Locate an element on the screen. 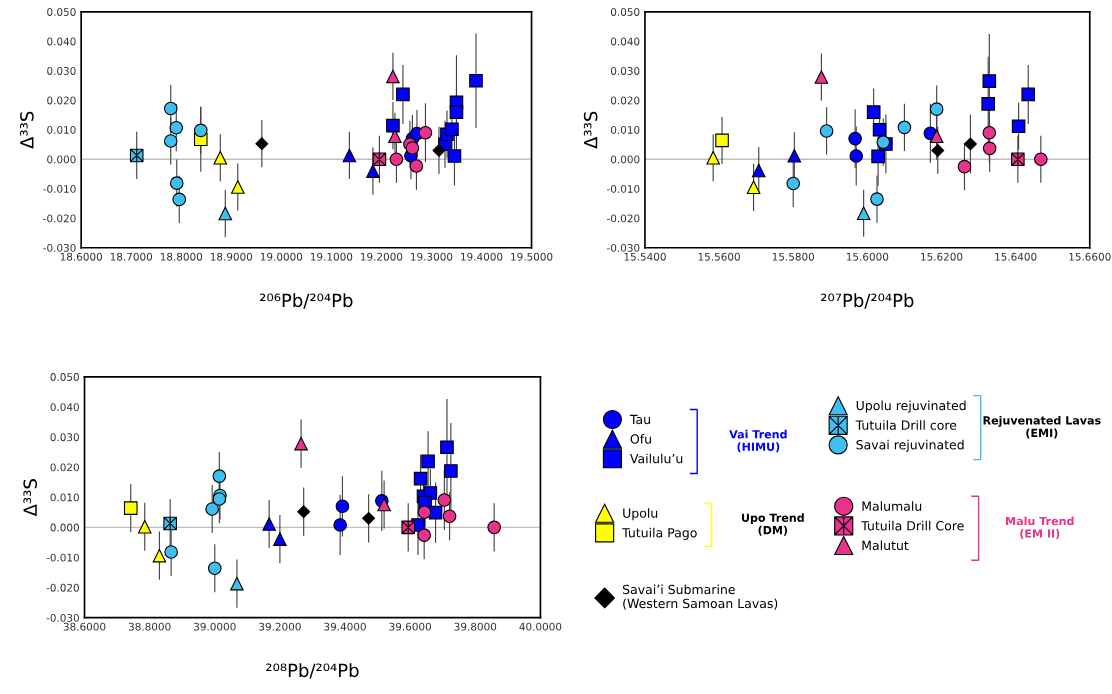 The height and width of the screenshot is (694, 1112). x-tick-label: 39.2000 is located at coordinates (280, 626).